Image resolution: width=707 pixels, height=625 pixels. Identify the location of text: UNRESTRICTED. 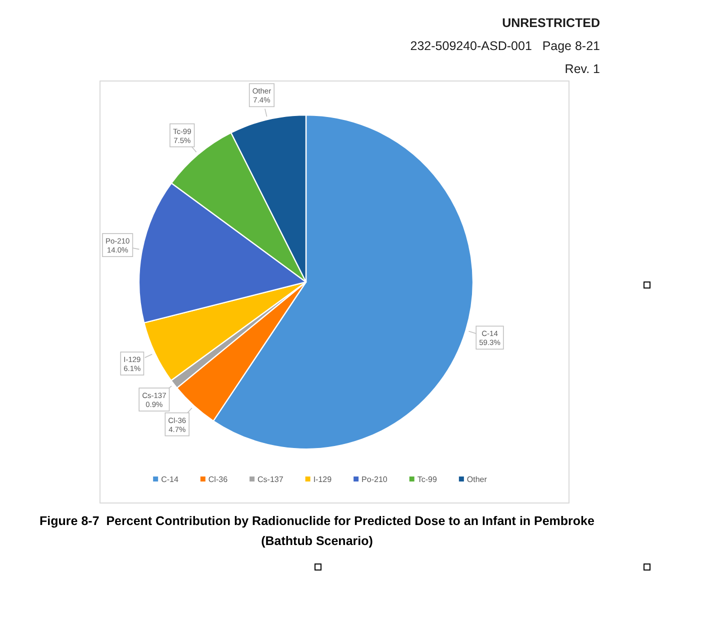
(551, 23).